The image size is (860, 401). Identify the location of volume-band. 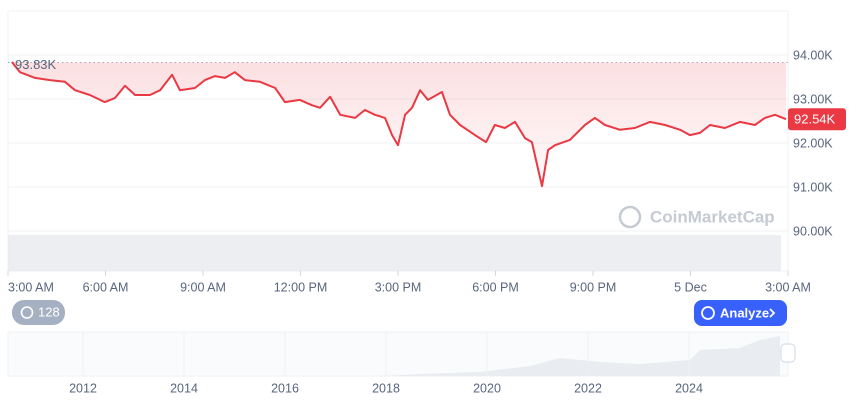
(394, 253).